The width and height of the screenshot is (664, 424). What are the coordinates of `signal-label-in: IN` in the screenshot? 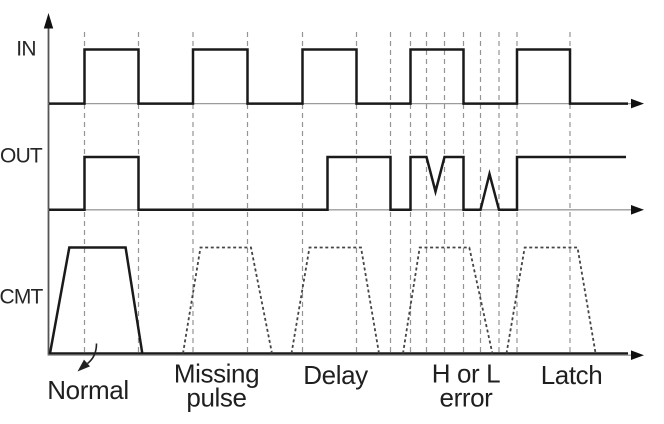 It's located at (26, 49).